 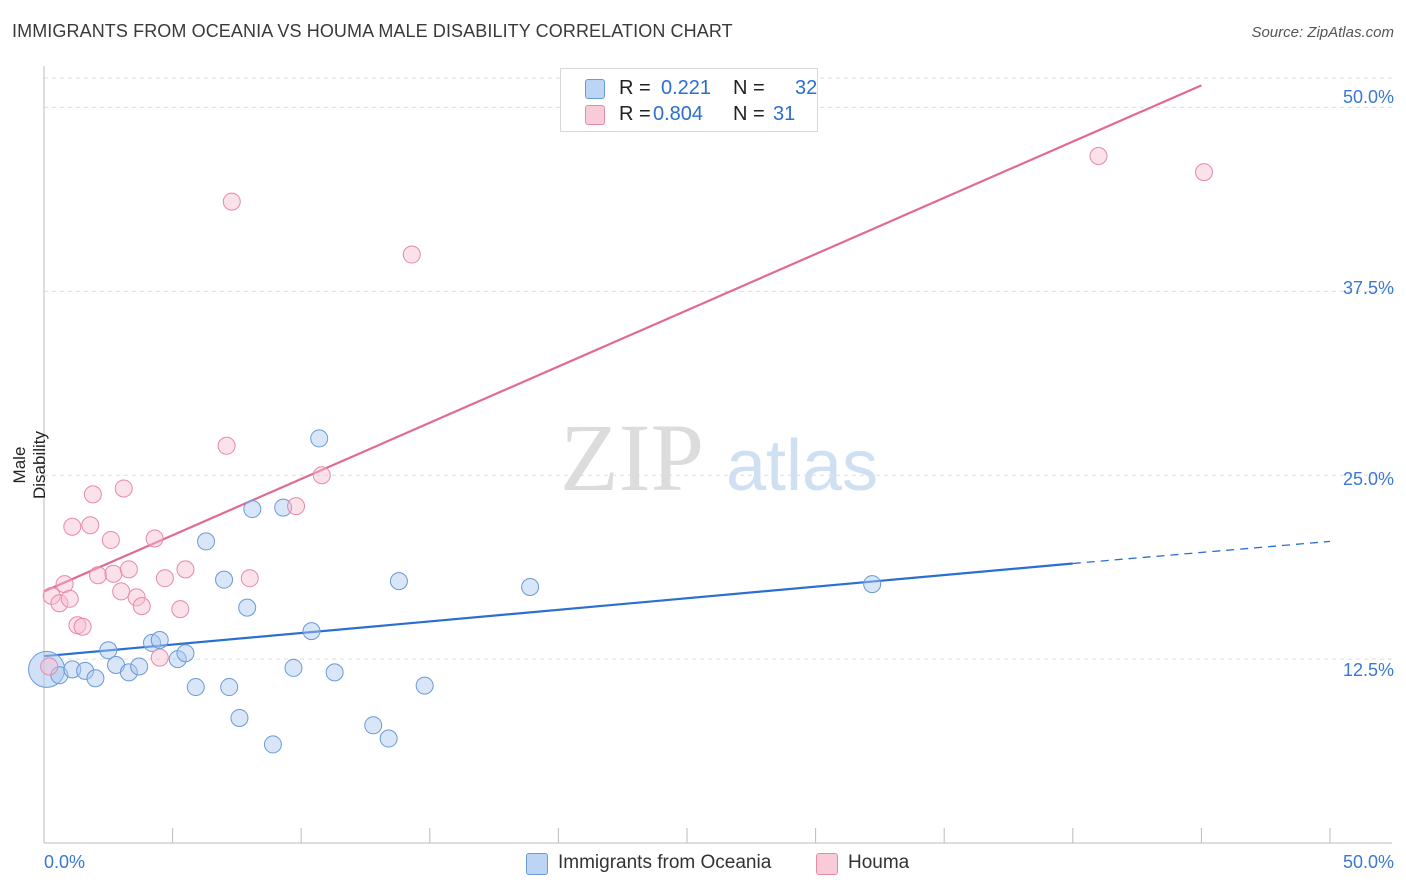 I want to click on trend-line, so click(x=558, y=610).